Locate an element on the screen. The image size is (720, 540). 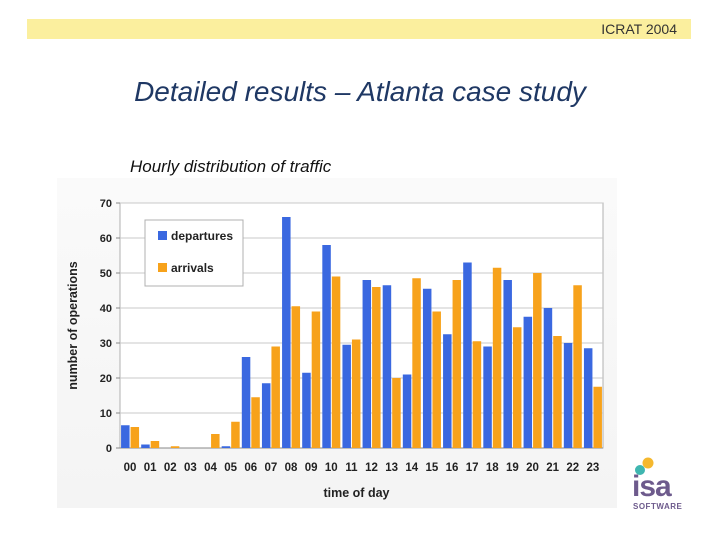
x-tick-label: 18 is located at coordinates (492, 468).